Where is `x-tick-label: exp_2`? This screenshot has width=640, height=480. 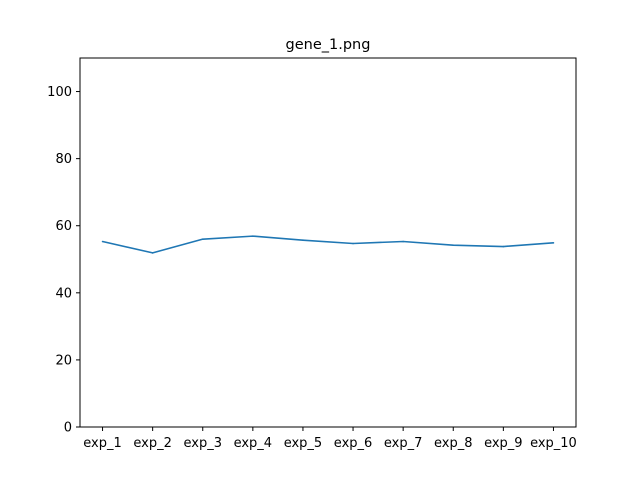 x-tick-label: exp_2 is located at coordinates (152, 443).